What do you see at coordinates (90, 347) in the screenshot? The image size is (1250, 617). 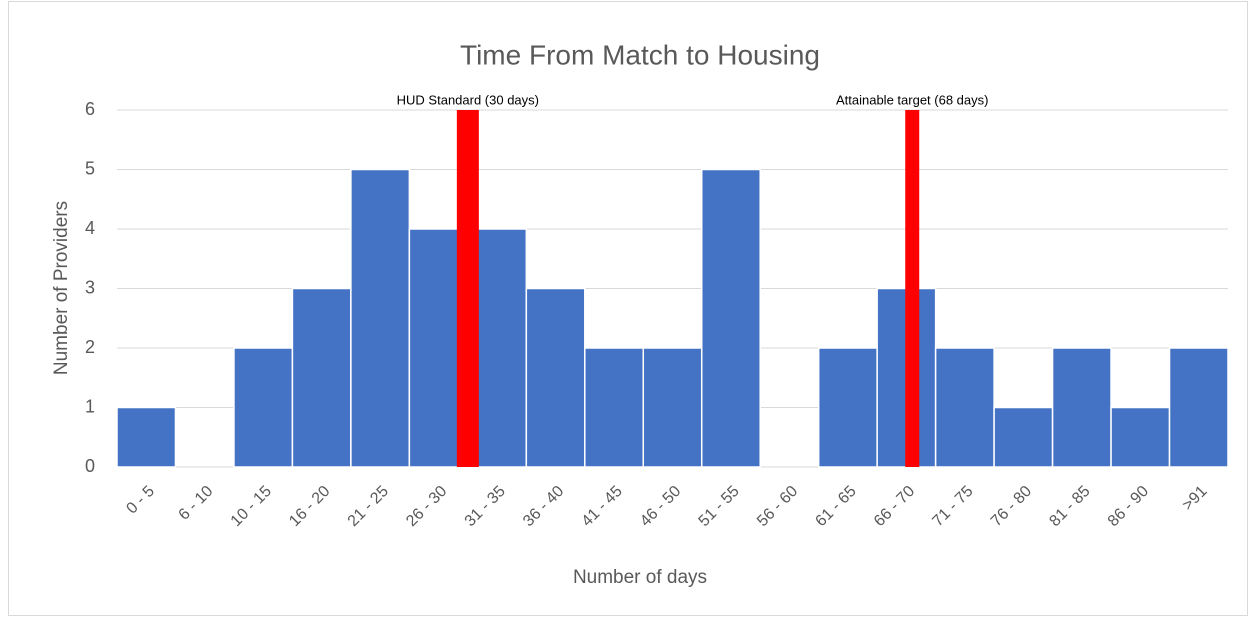 I see `y-tick-label: 2` at bounding box center [90, 347].